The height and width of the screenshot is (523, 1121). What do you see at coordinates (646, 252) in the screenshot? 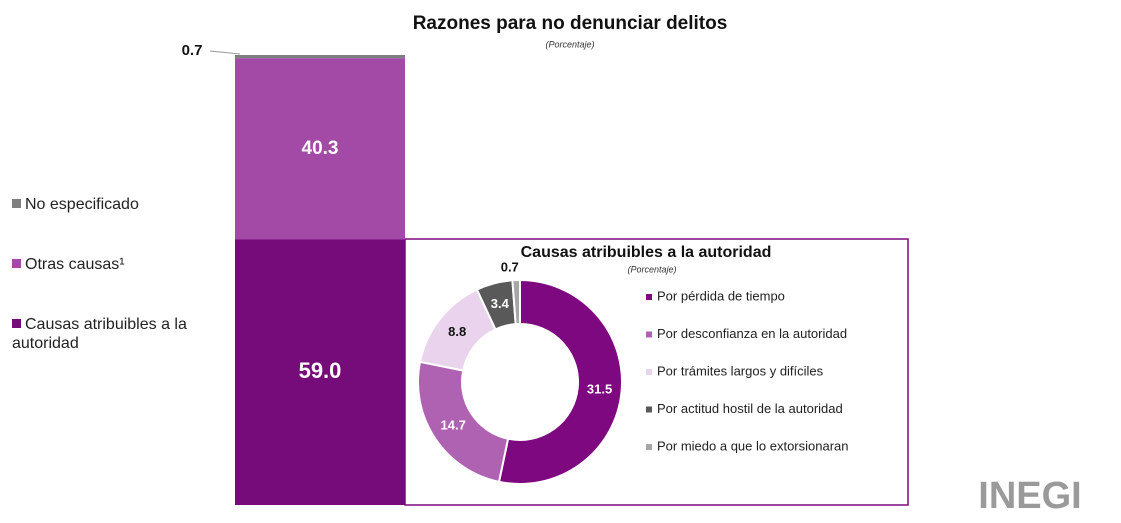
I see `inset-title: Causas atribuibles a la autoridad` at bounding box center [646, 252].